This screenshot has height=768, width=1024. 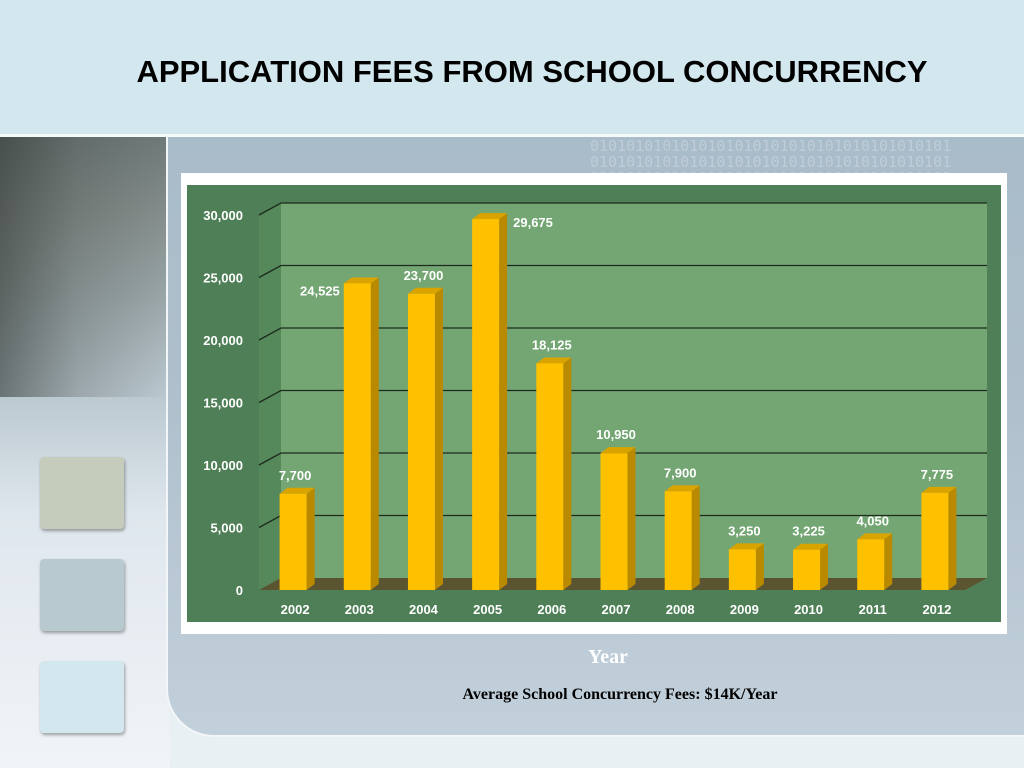 I want to click on decor-swatch-slate, so click(x=82, y=595).